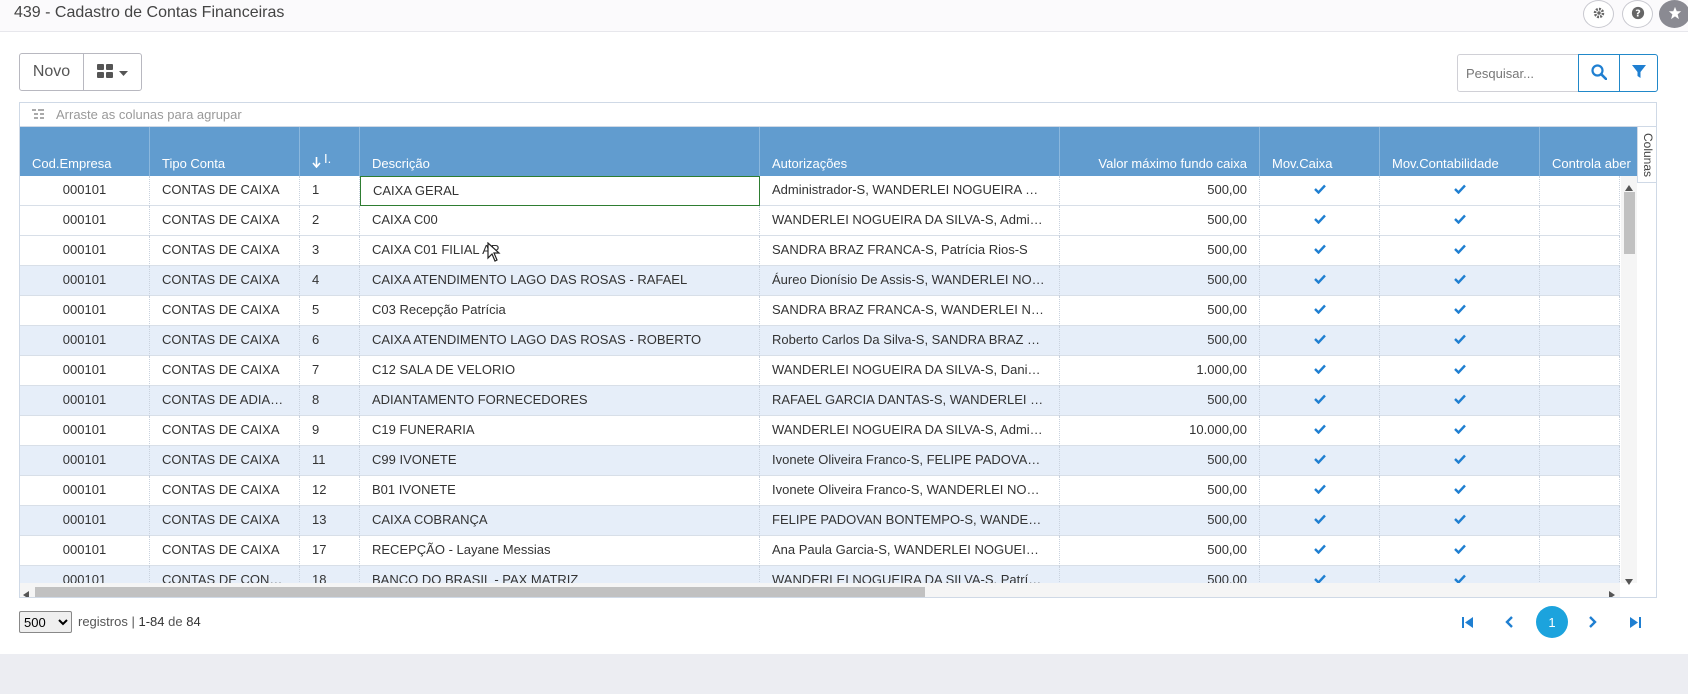 This screenshot has height=694, width=1688. Describe the element at coordinates (330, 151) in the screenshot. I see `column-header-id: I.` at that location.